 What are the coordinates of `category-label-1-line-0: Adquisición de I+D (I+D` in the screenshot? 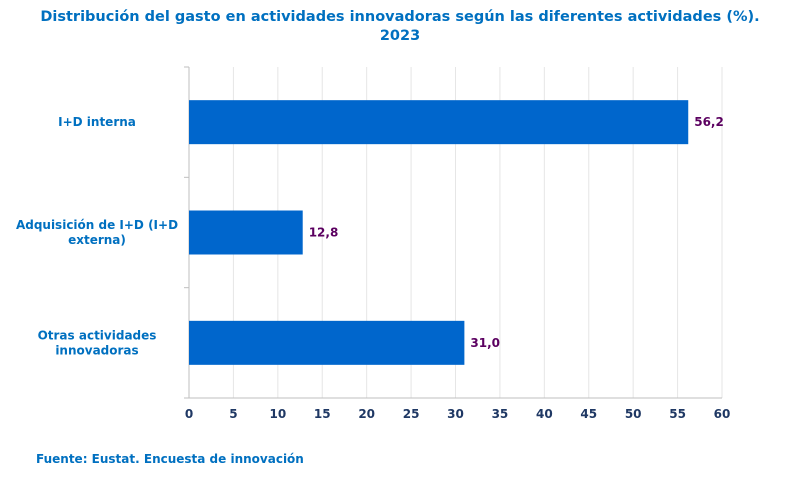 It's located at (97, 225).